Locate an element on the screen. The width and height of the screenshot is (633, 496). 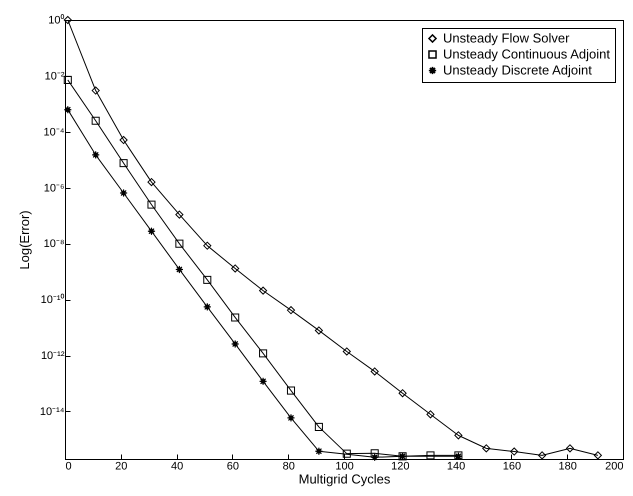
y-tick-label: 10⁻¹² is located at coordinates (52, 356).